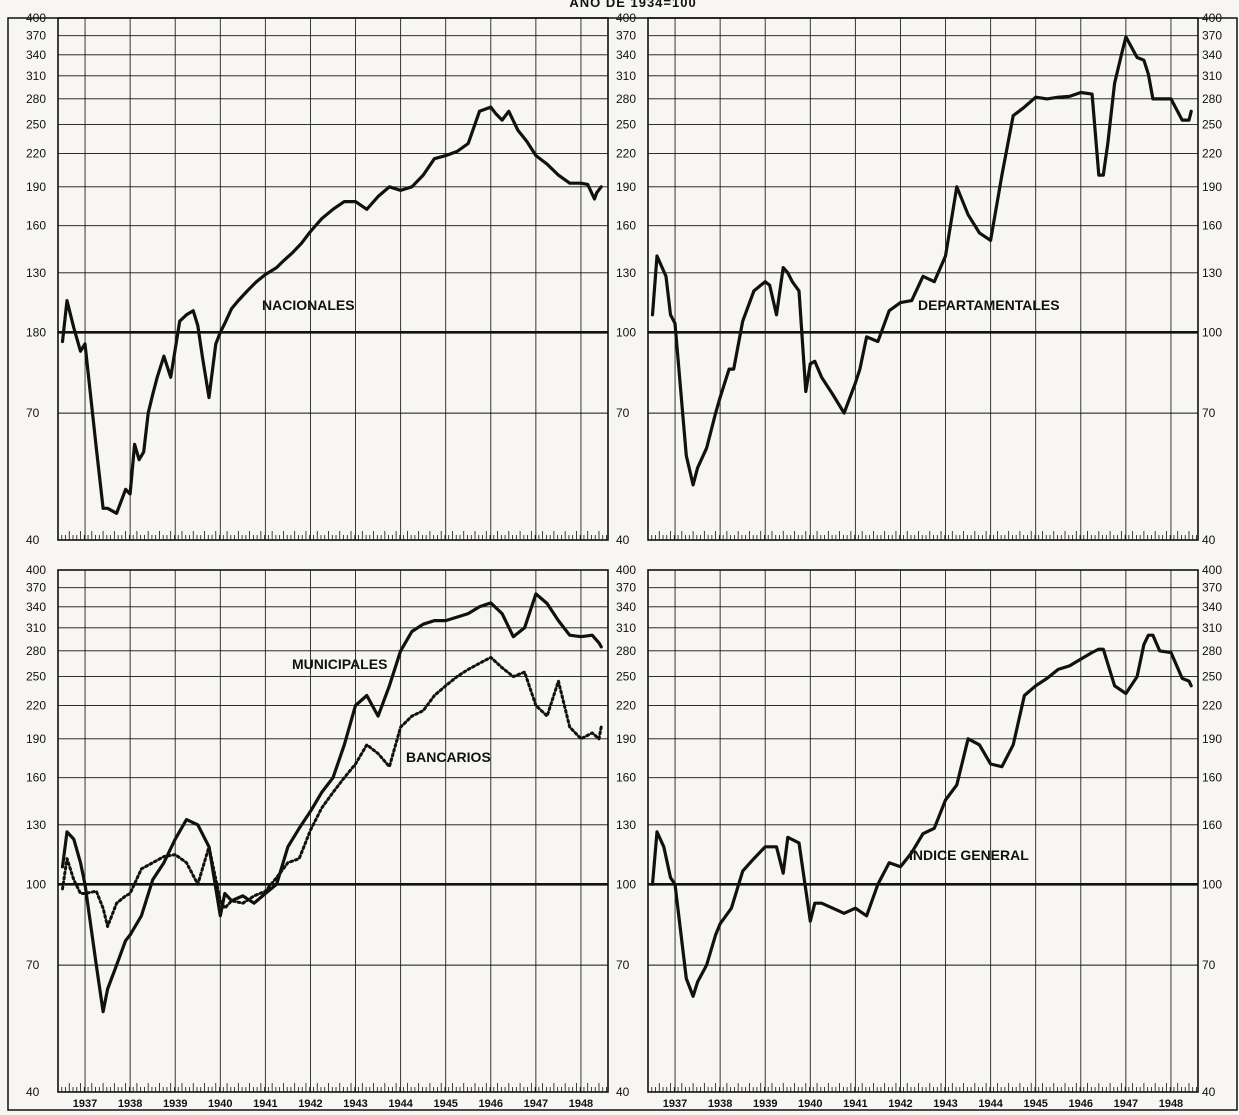  What do you see at coordinates (448, 757) in the screenshot?
I see `label-bancarios: BANCARIOS` at bounding box center [448, 757].